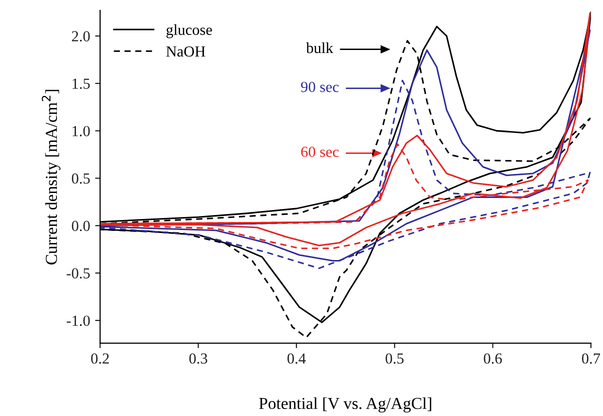 The width and height of the screenshot is (603, 416). Describe the element at coordinates (493, 358) in the screenshot. I see `x-tick-label: 0.6` at that location.